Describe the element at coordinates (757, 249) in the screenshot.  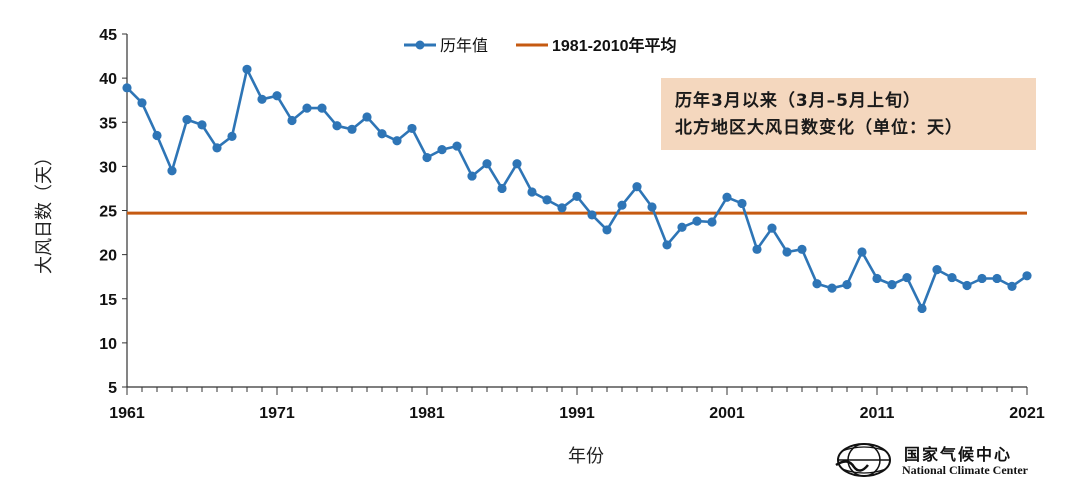
I see `data-point-2003` at that location.